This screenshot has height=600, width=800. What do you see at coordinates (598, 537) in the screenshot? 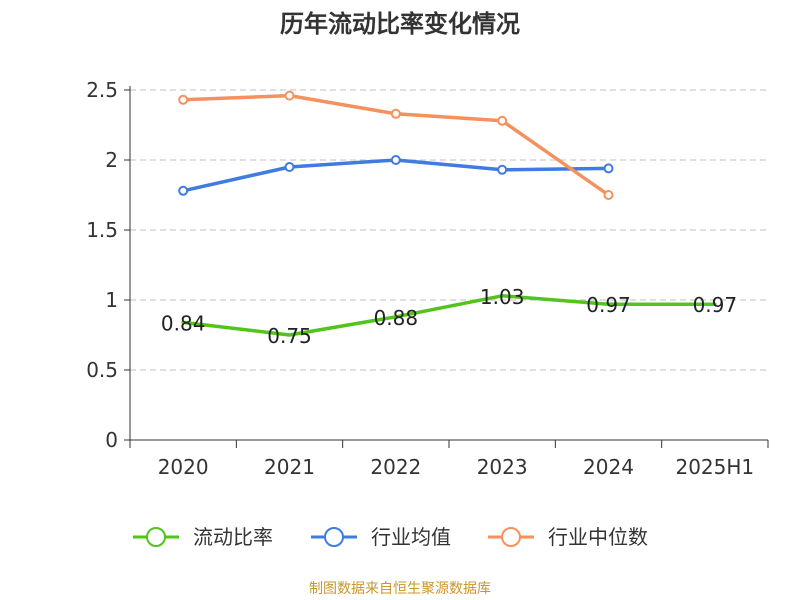
I see `legend-label: 行业中位数` at bounding box center [598, 537].